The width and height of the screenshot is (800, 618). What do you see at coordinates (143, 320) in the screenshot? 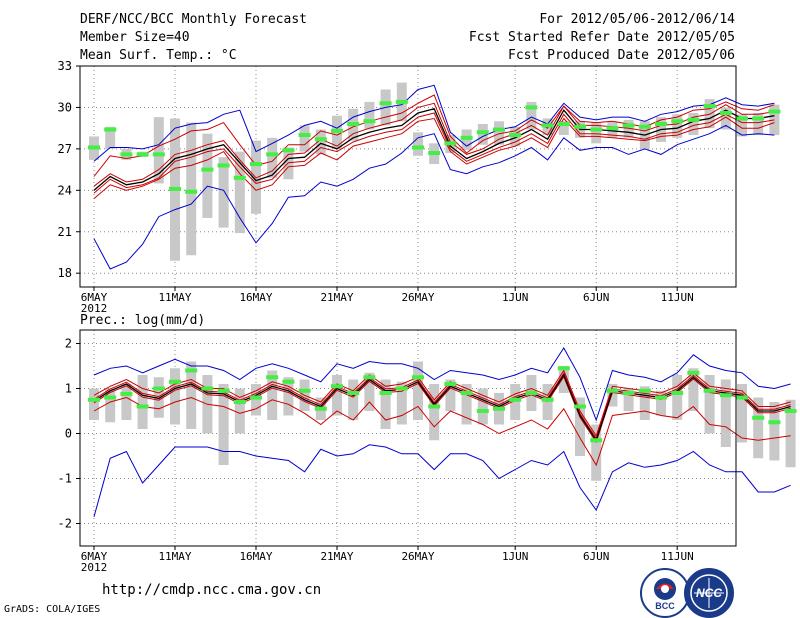
I see `prec-panel-title: Prec.: log(mm/d)` at bounding box center [143, 320].